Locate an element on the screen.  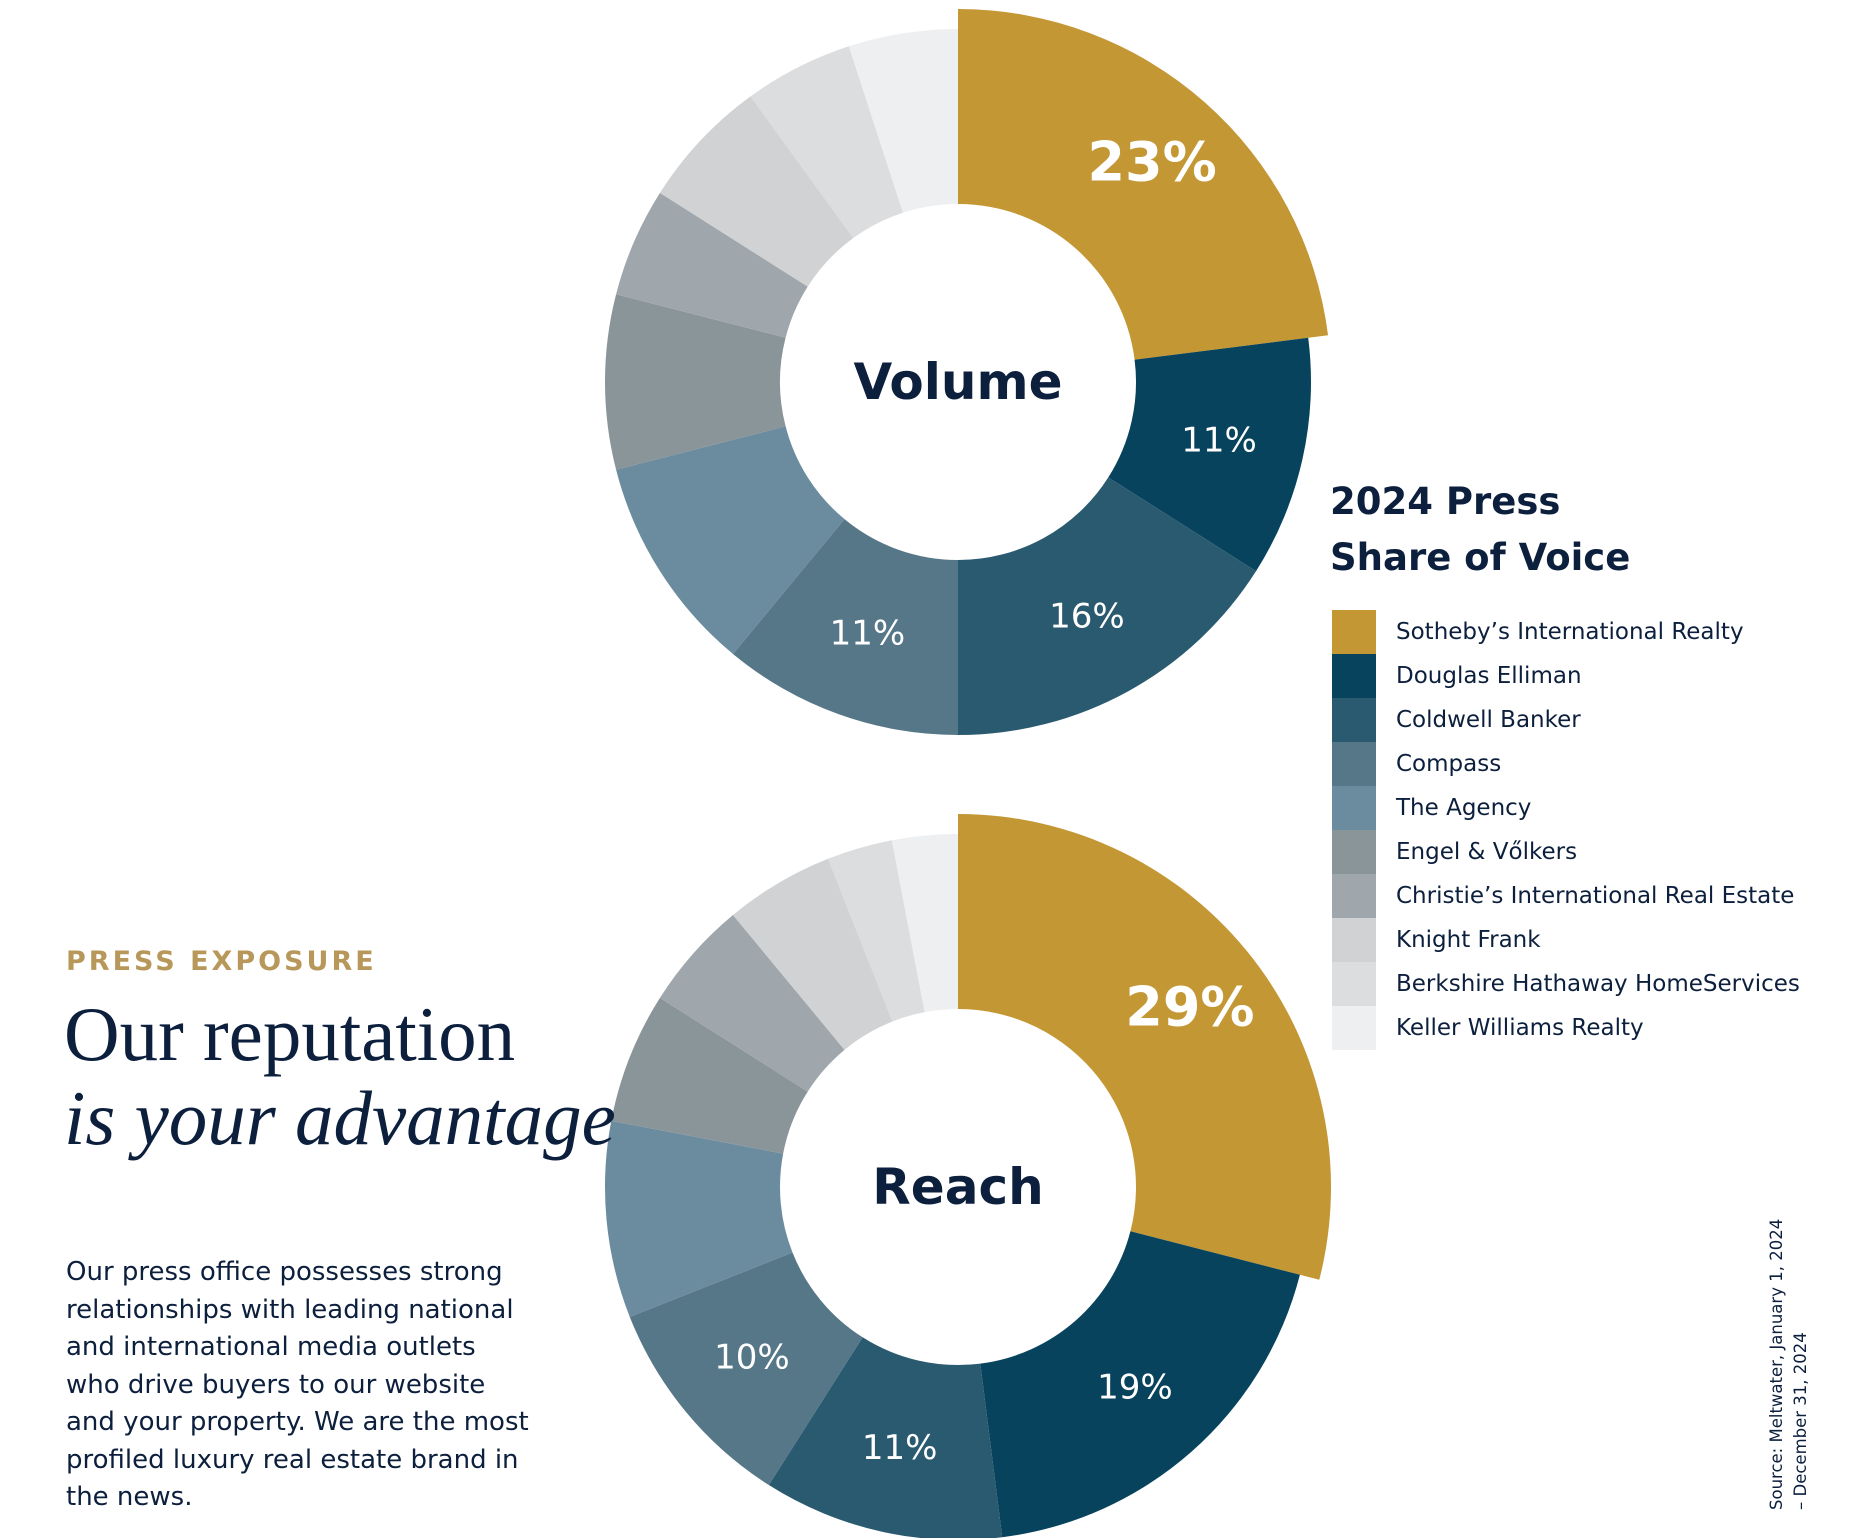
headline: Our reputation is your advantage is located at coordinates (340, 1076).